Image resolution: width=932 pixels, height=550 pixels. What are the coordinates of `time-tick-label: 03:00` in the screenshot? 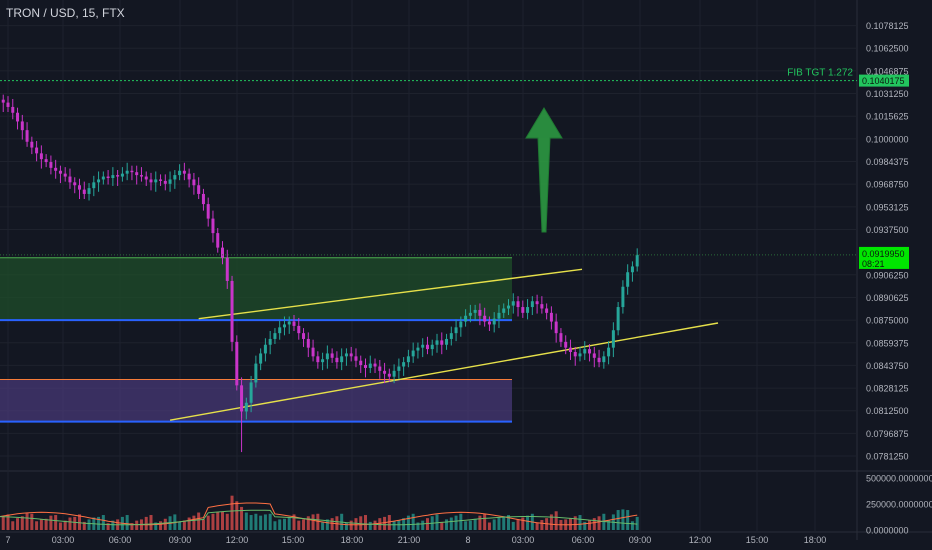 It's located at (63, 540).